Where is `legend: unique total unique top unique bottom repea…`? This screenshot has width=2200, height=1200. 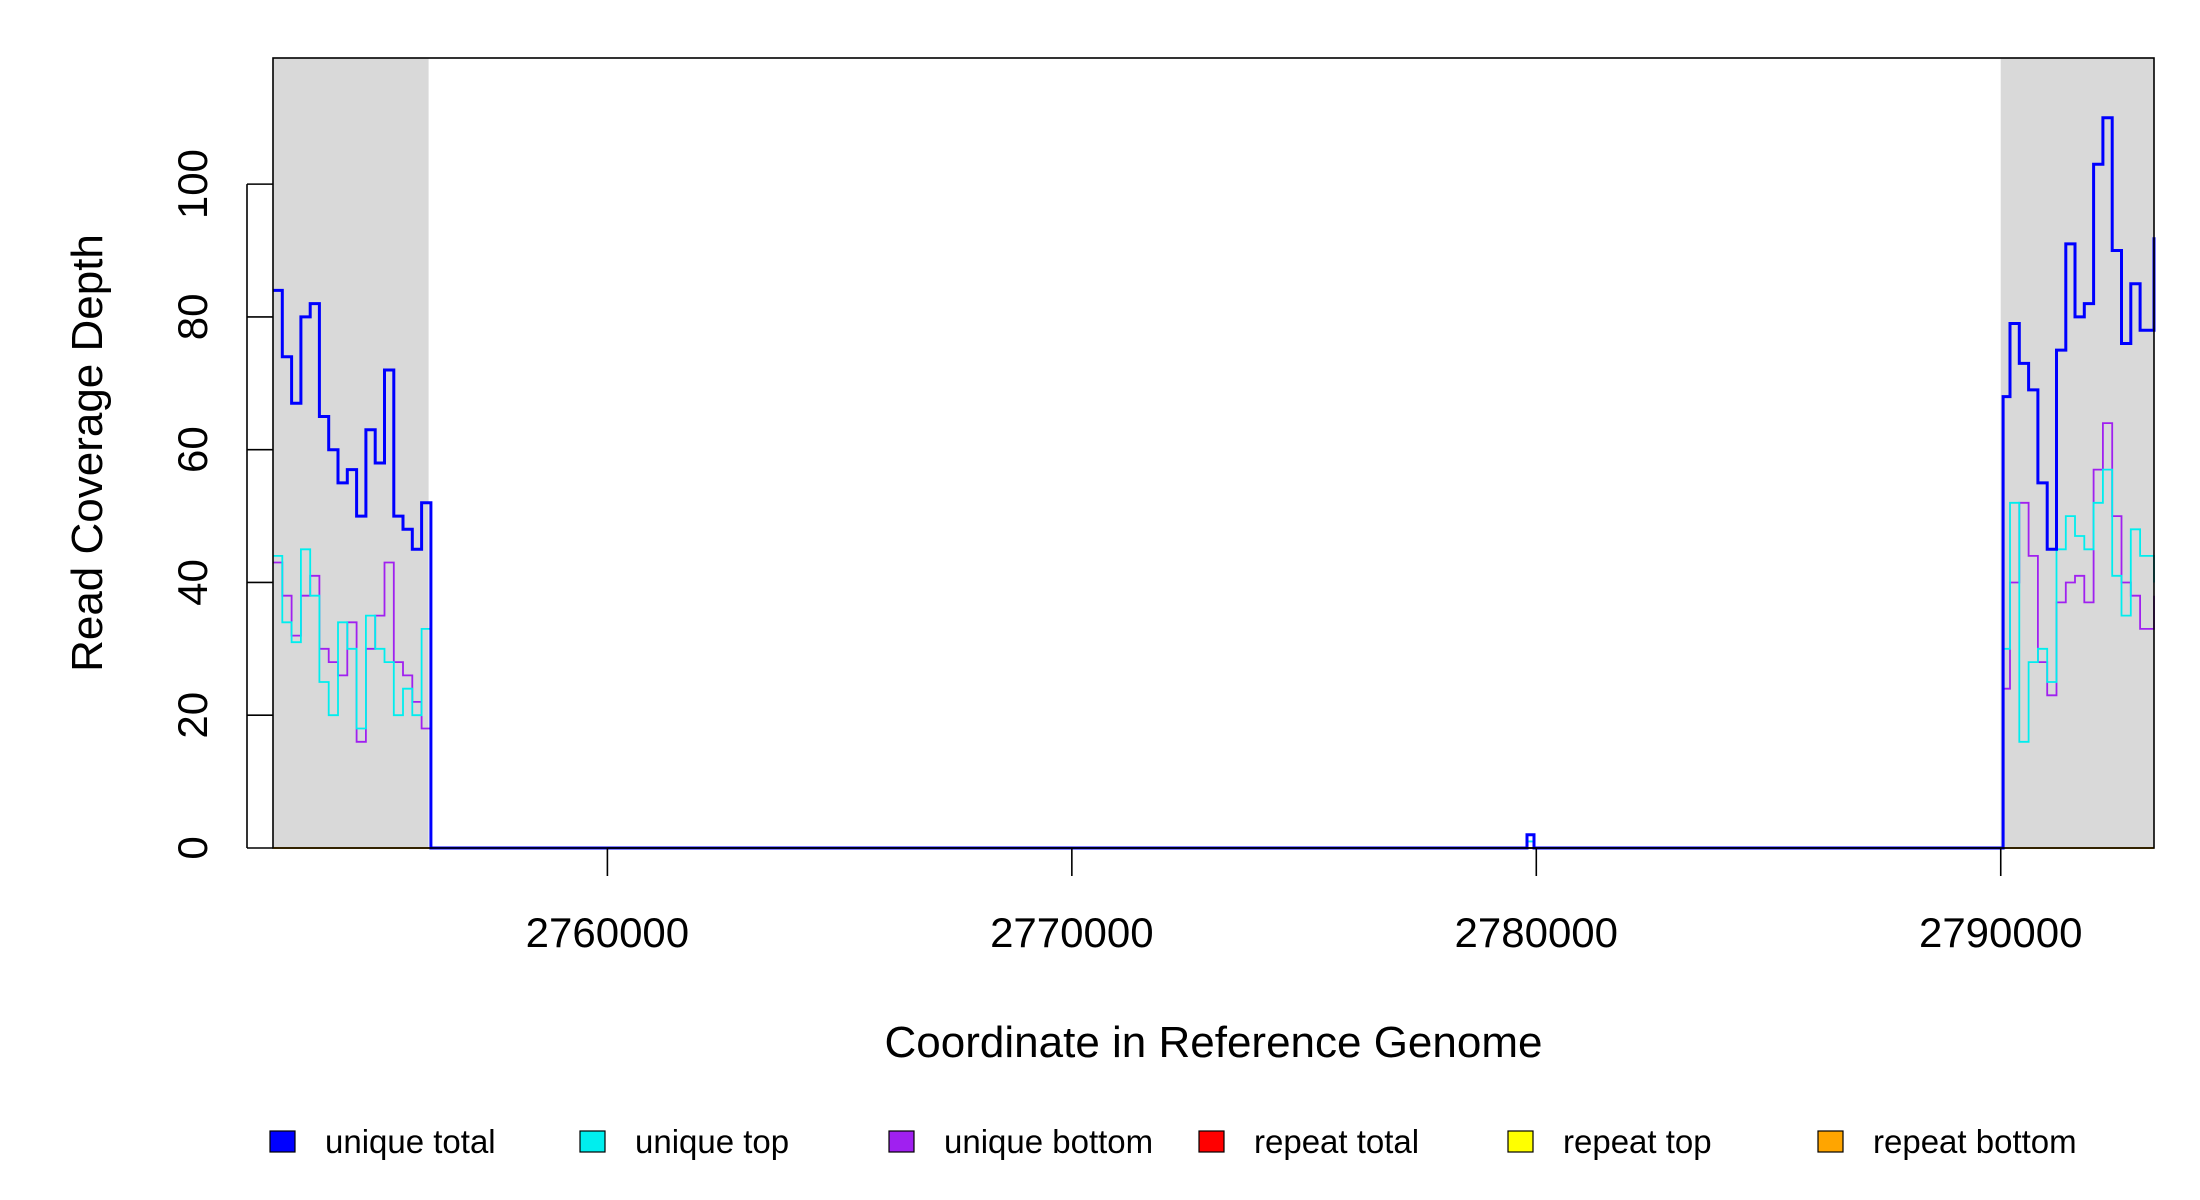
legend: unique total unique top unique bottom repea… is located at coordinates (1173, 1141).